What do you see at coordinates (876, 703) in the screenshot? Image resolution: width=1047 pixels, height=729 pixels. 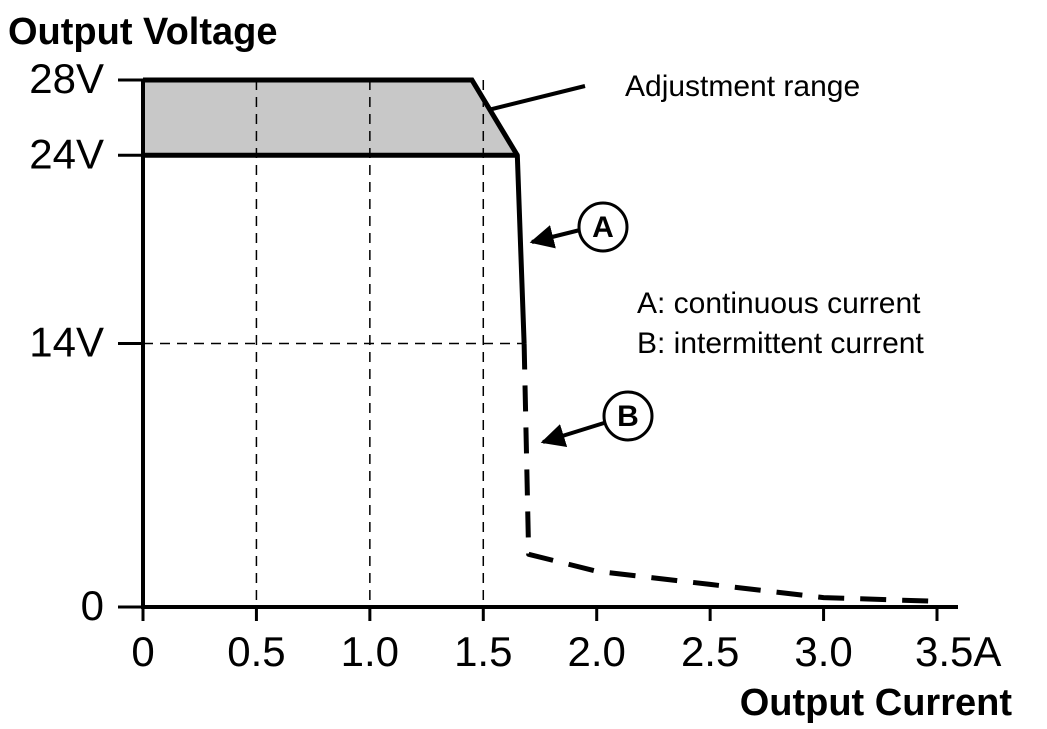 I see `x-axis-label: Output Current` at bounding box center [876, 703].